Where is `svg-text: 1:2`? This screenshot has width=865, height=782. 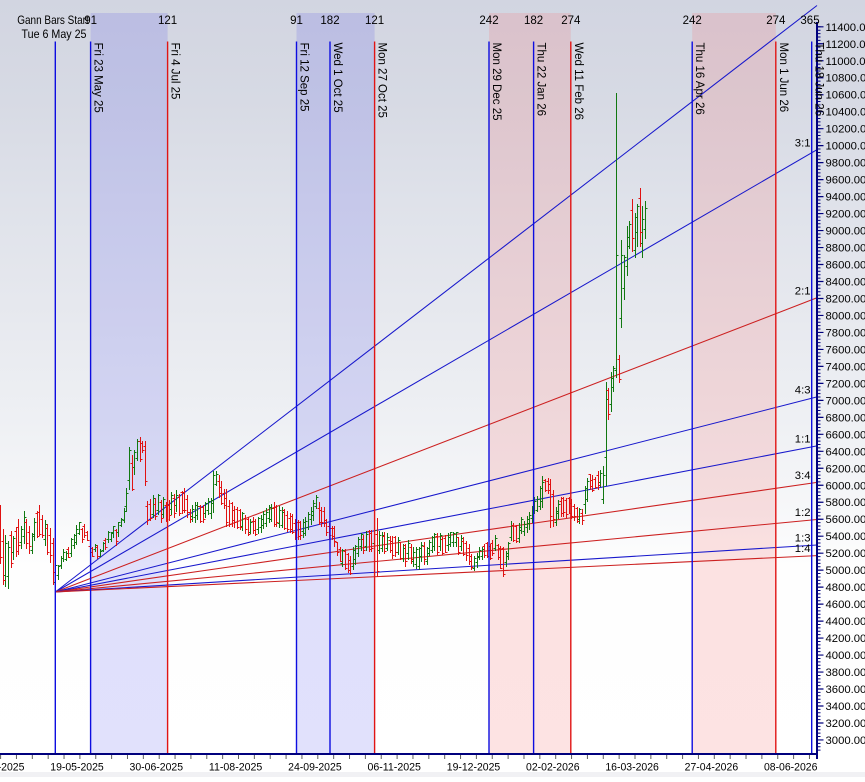 svg-text: 1:2 is located at coordinates (803, 513).